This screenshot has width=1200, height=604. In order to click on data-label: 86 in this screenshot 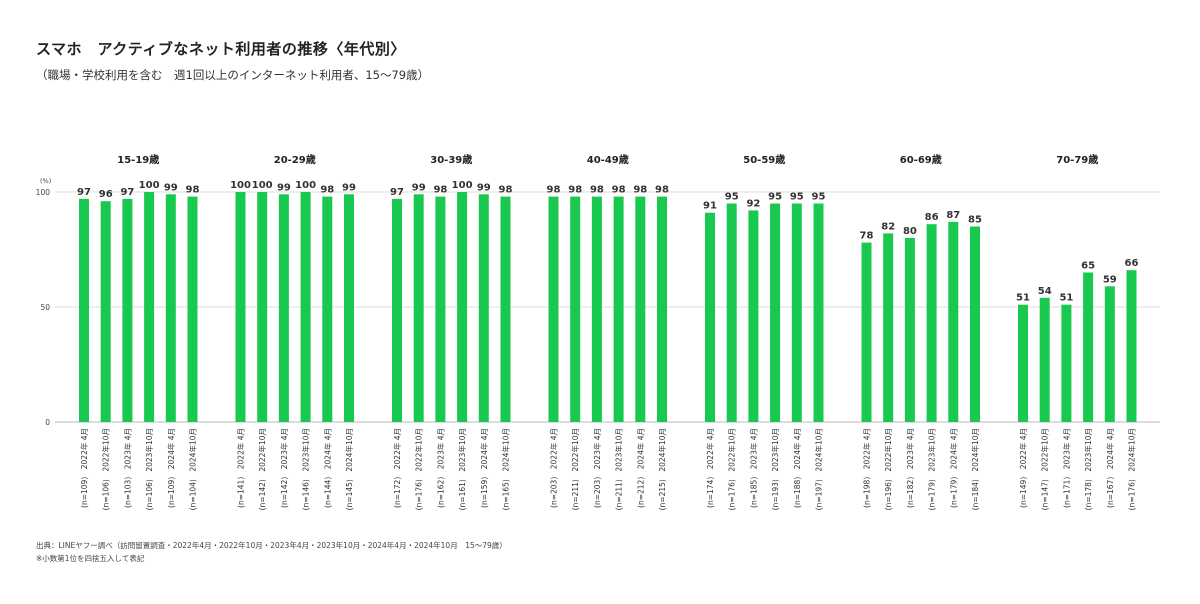, I will do `click(932, 217)`.